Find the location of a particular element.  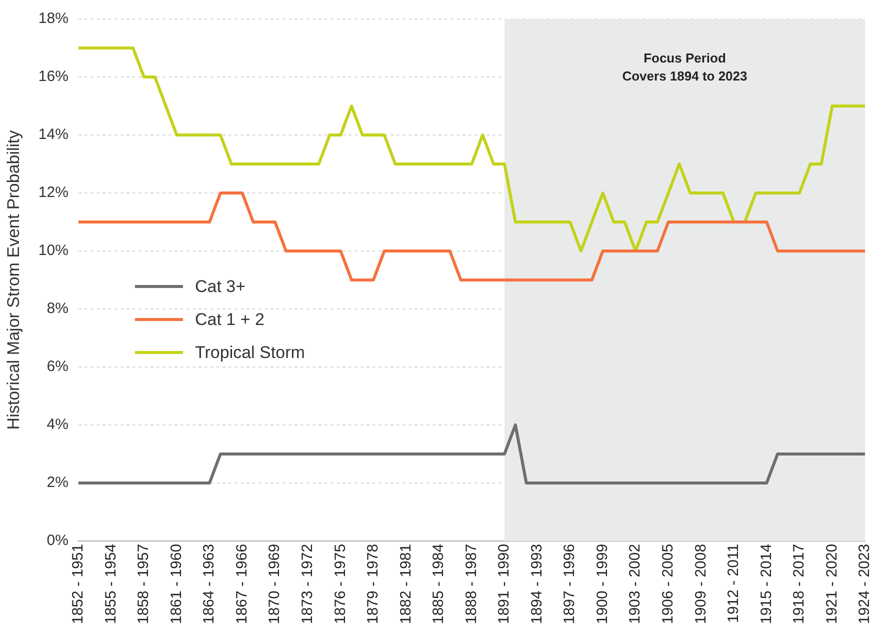

y-tick-label: 8% is located at coordinates (57, 309).